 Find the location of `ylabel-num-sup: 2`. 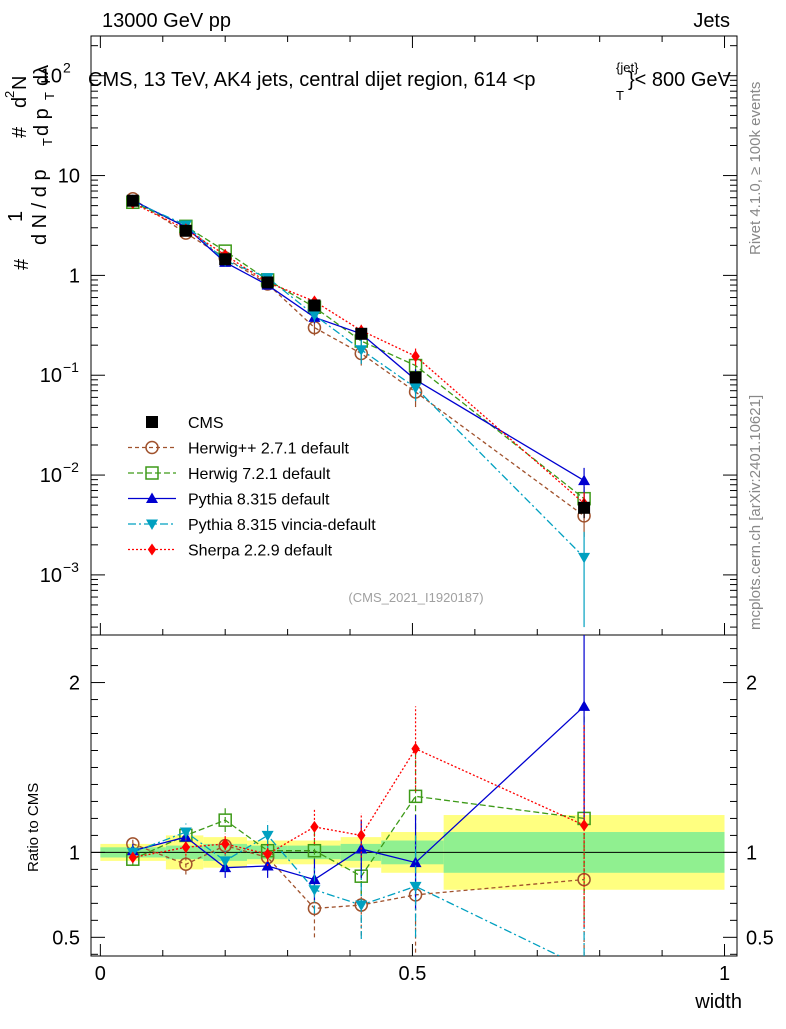

ylabel-num-sup: 2 is located at coordinates (9, 94).